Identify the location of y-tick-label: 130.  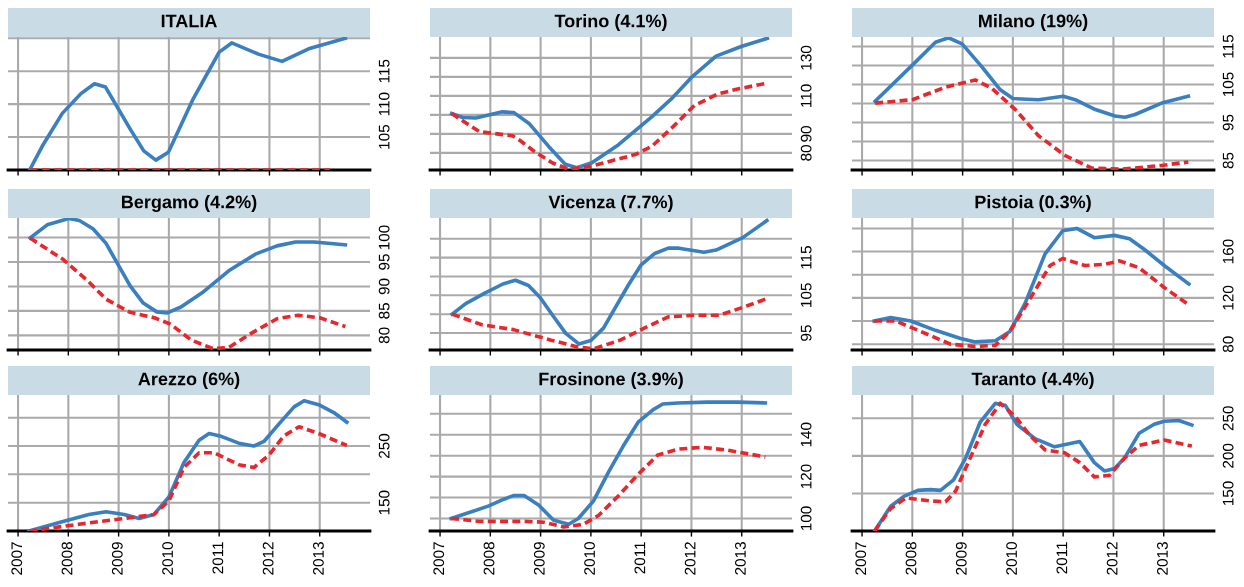
(806, 57).